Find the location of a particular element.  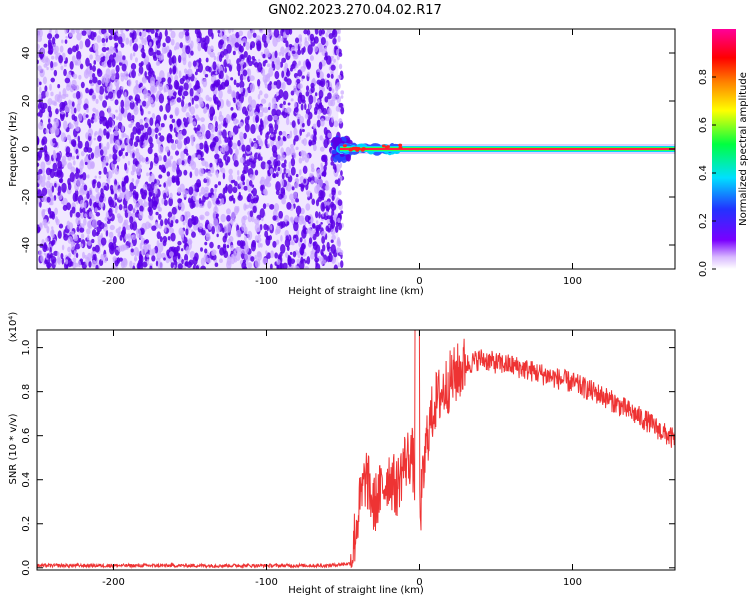

colorbar-ticks: 0.0 0.2 0.4 0.6 0.8 is located at coordinates (707, 173).